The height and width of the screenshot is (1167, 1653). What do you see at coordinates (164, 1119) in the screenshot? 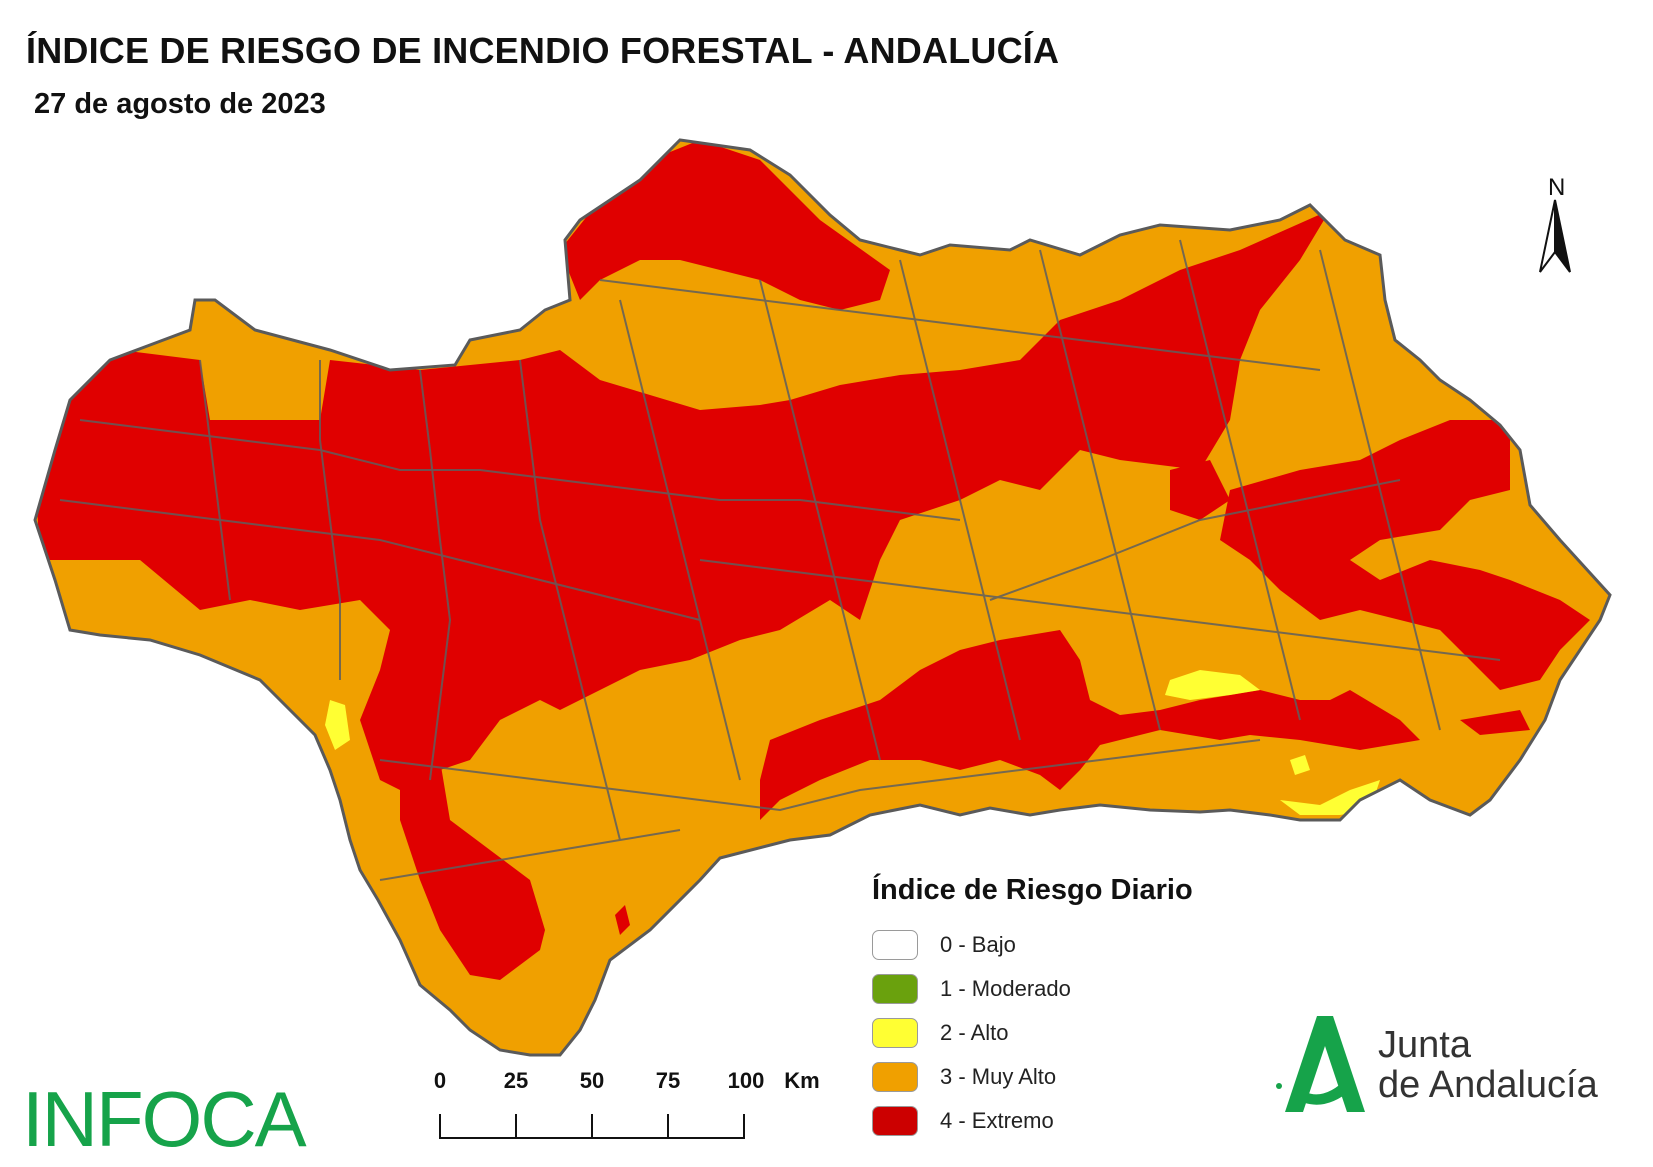
I see `infoca-logo: INFOCA` at bounding box center [164, 1119].